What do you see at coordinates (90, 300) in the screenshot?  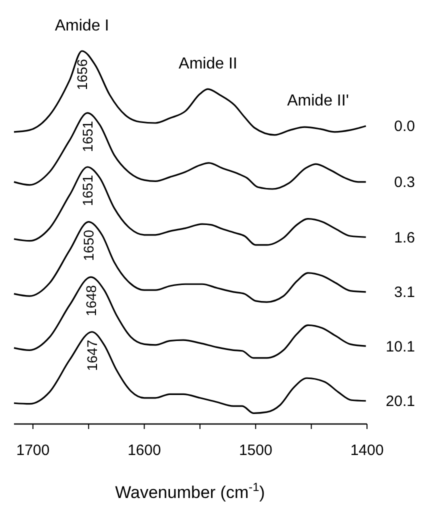 I see `annotation: 1648` at bounding box center [90, 300].